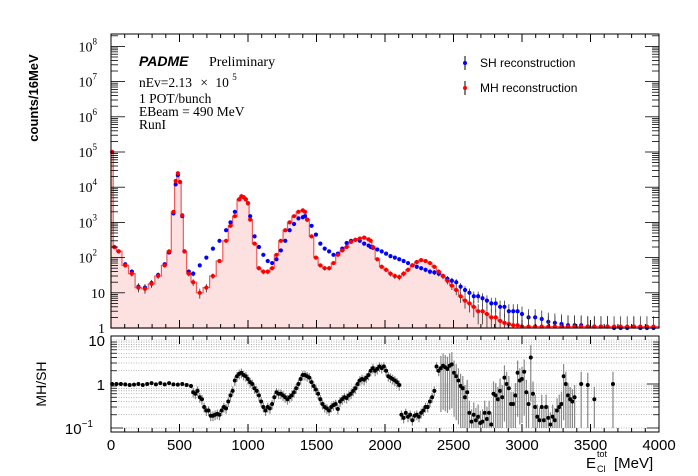 This screenshot has width=698, height=476. What do you see at coordinates (527, 63) in the screenshot?
I see `legend-label-sh: SH reconstruction` at bounding box center [527, 63].